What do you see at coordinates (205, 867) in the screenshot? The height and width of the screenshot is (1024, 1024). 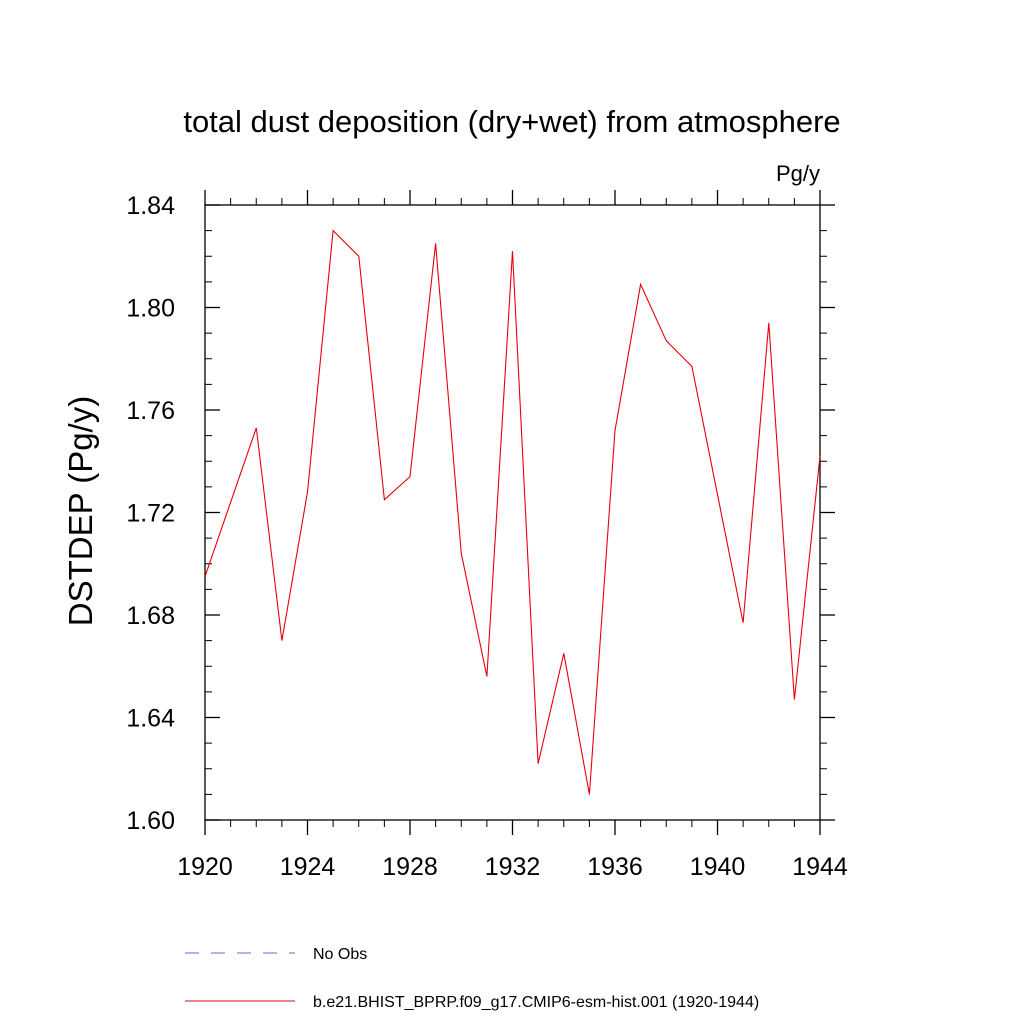 I see `x-tick-label: 1920` at bounding box center [205, 867].